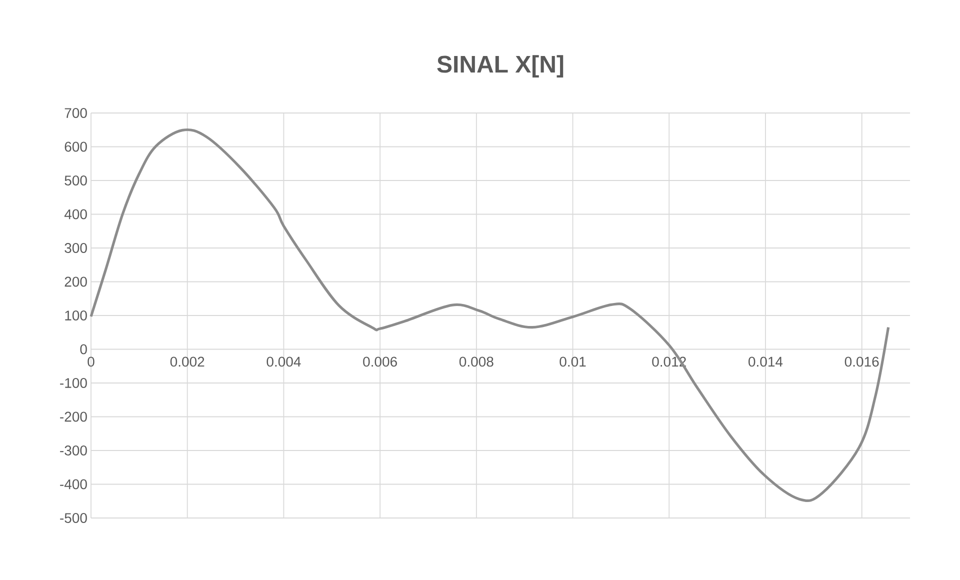 The height and width of the screenshot is (580, 960). Describe the element at coordinates (75, 214) in the screenshot. I see `y-tick-label: 400` at that location.